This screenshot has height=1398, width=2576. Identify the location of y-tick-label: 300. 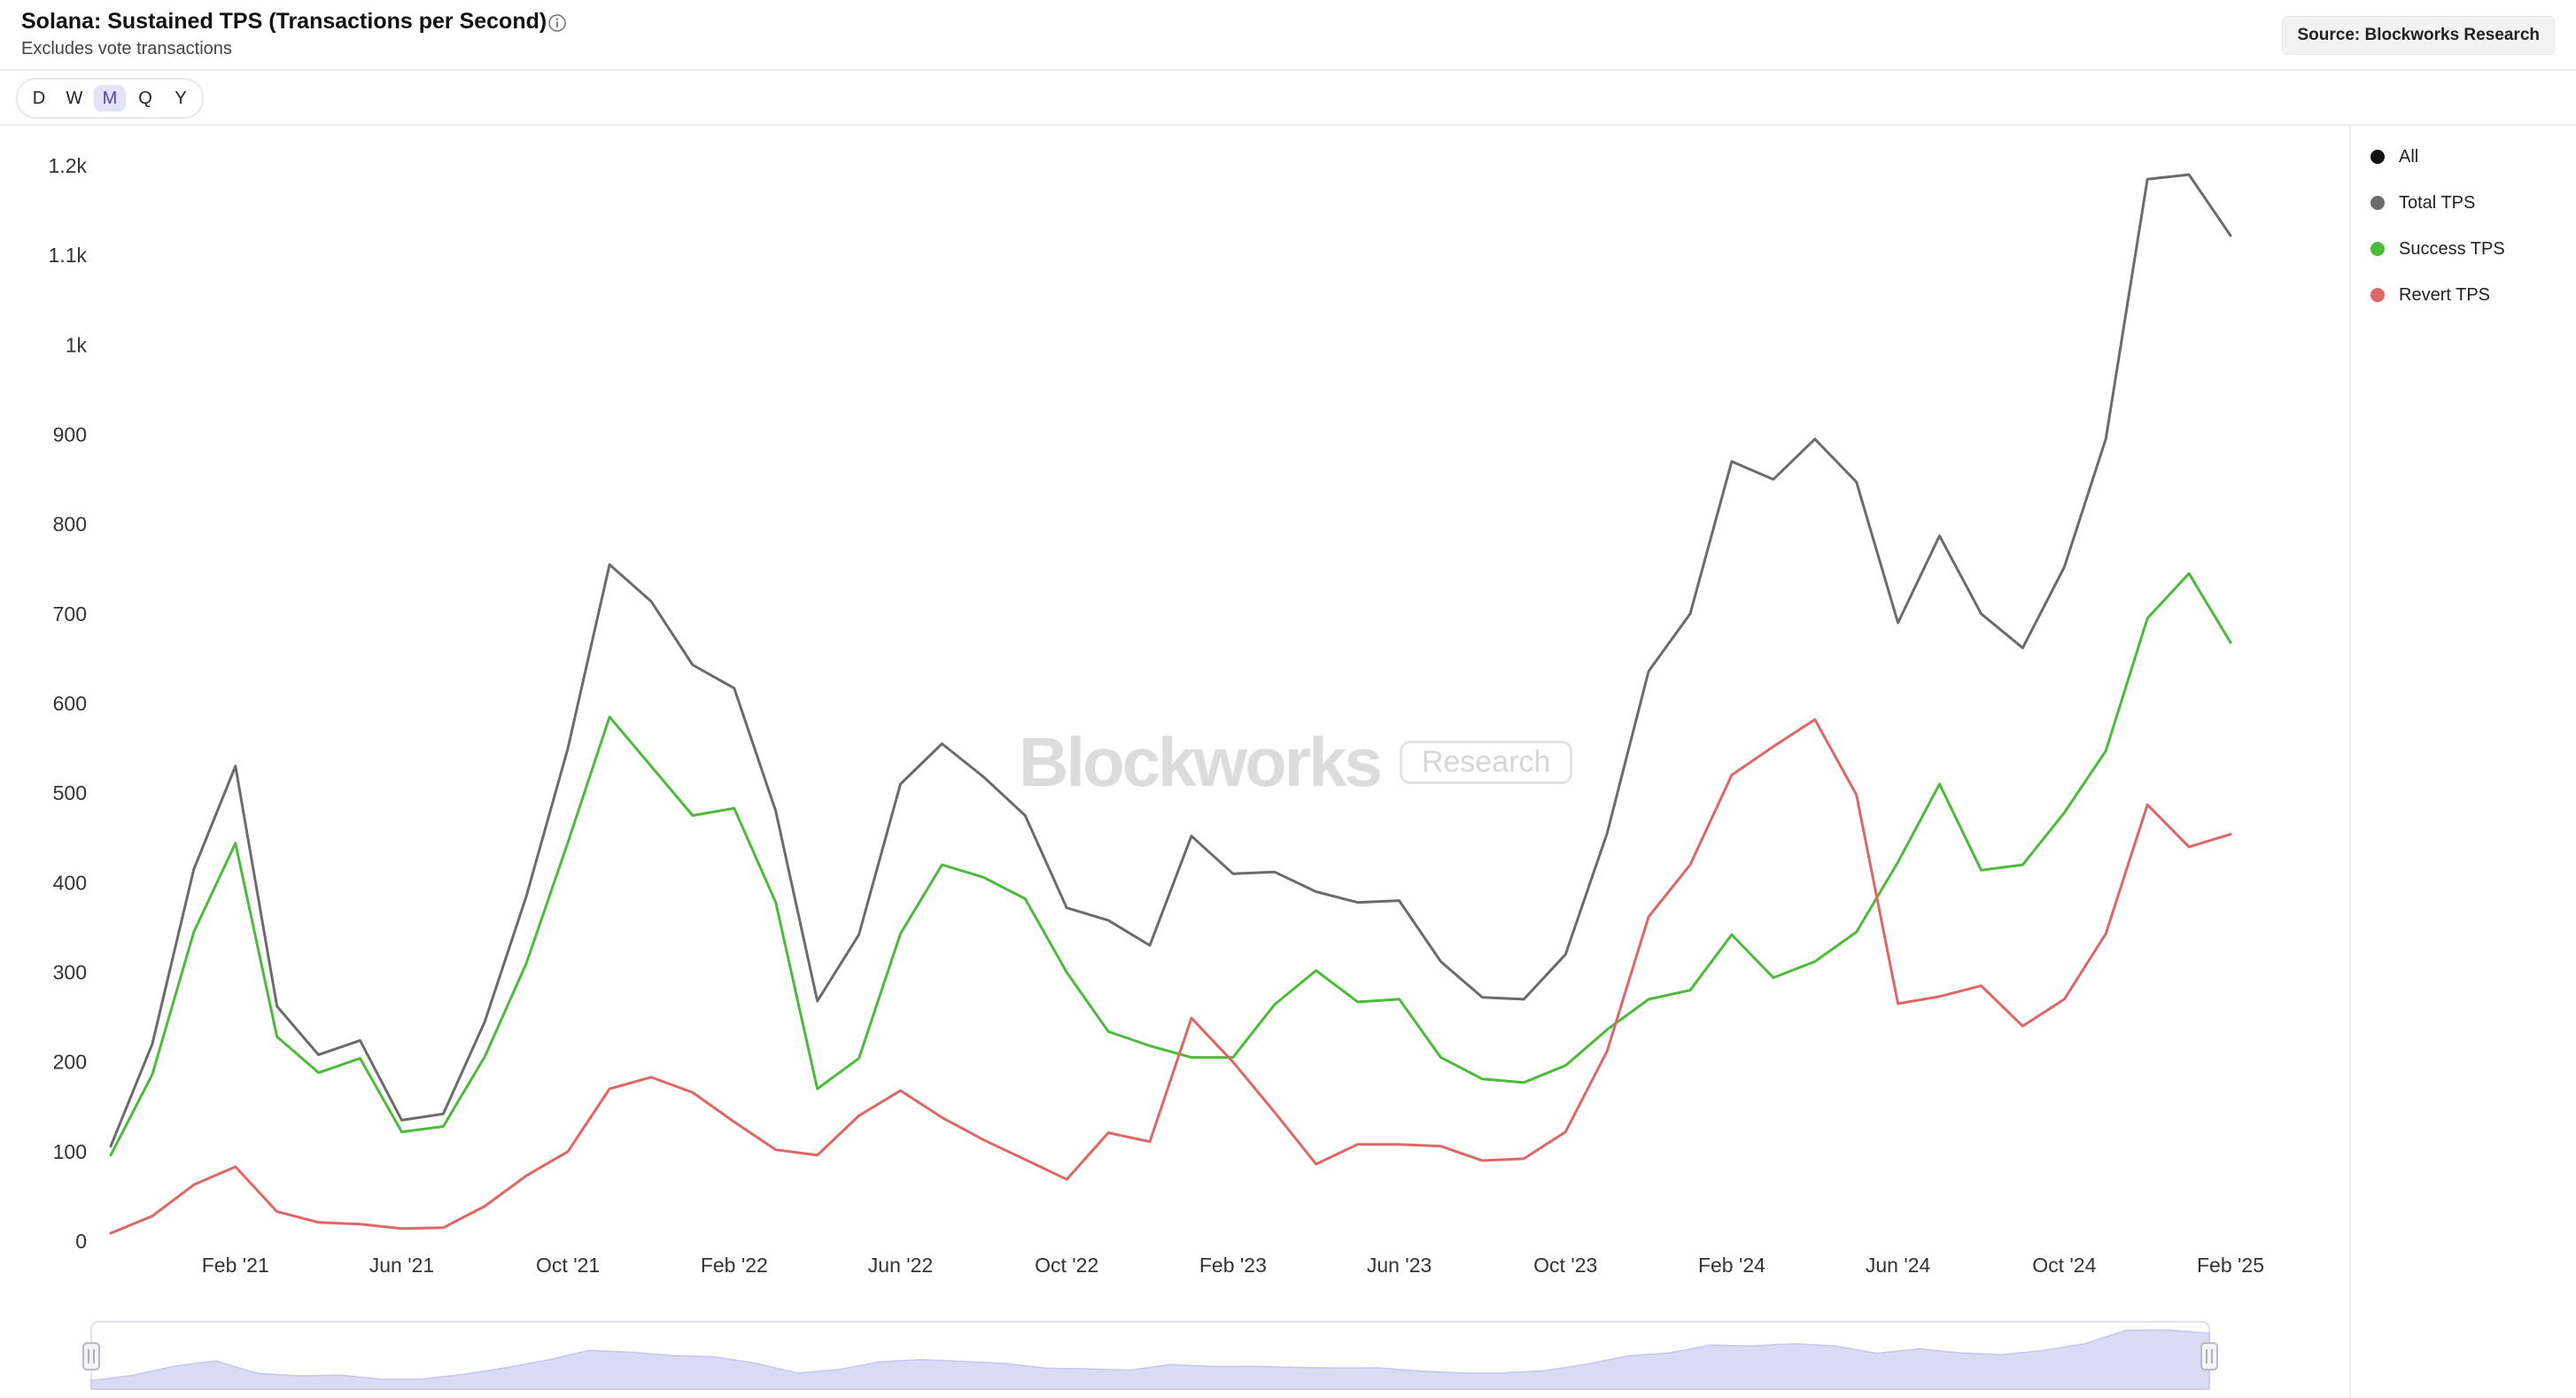
(70, 972).